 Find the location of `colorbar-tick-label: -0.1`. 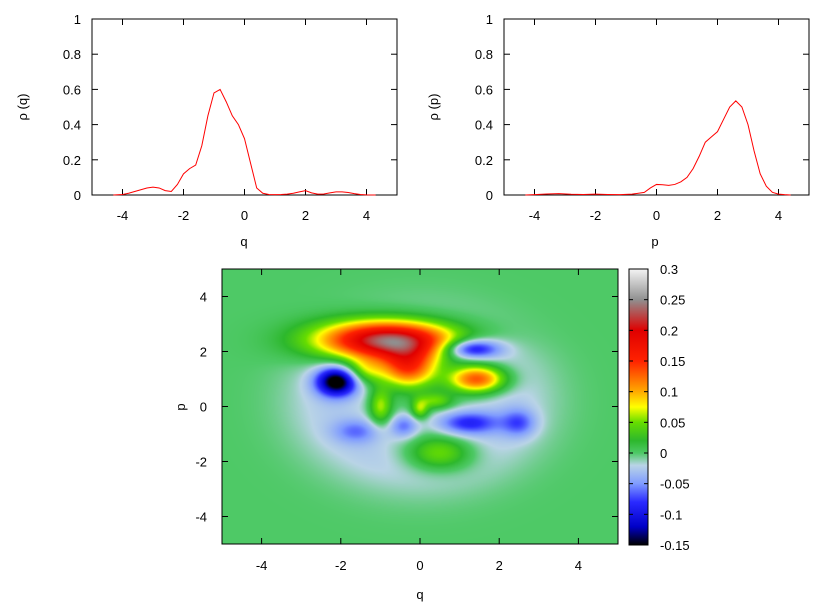

colorbar-tick-label: -0.1 is located at coordinates (671, 514).